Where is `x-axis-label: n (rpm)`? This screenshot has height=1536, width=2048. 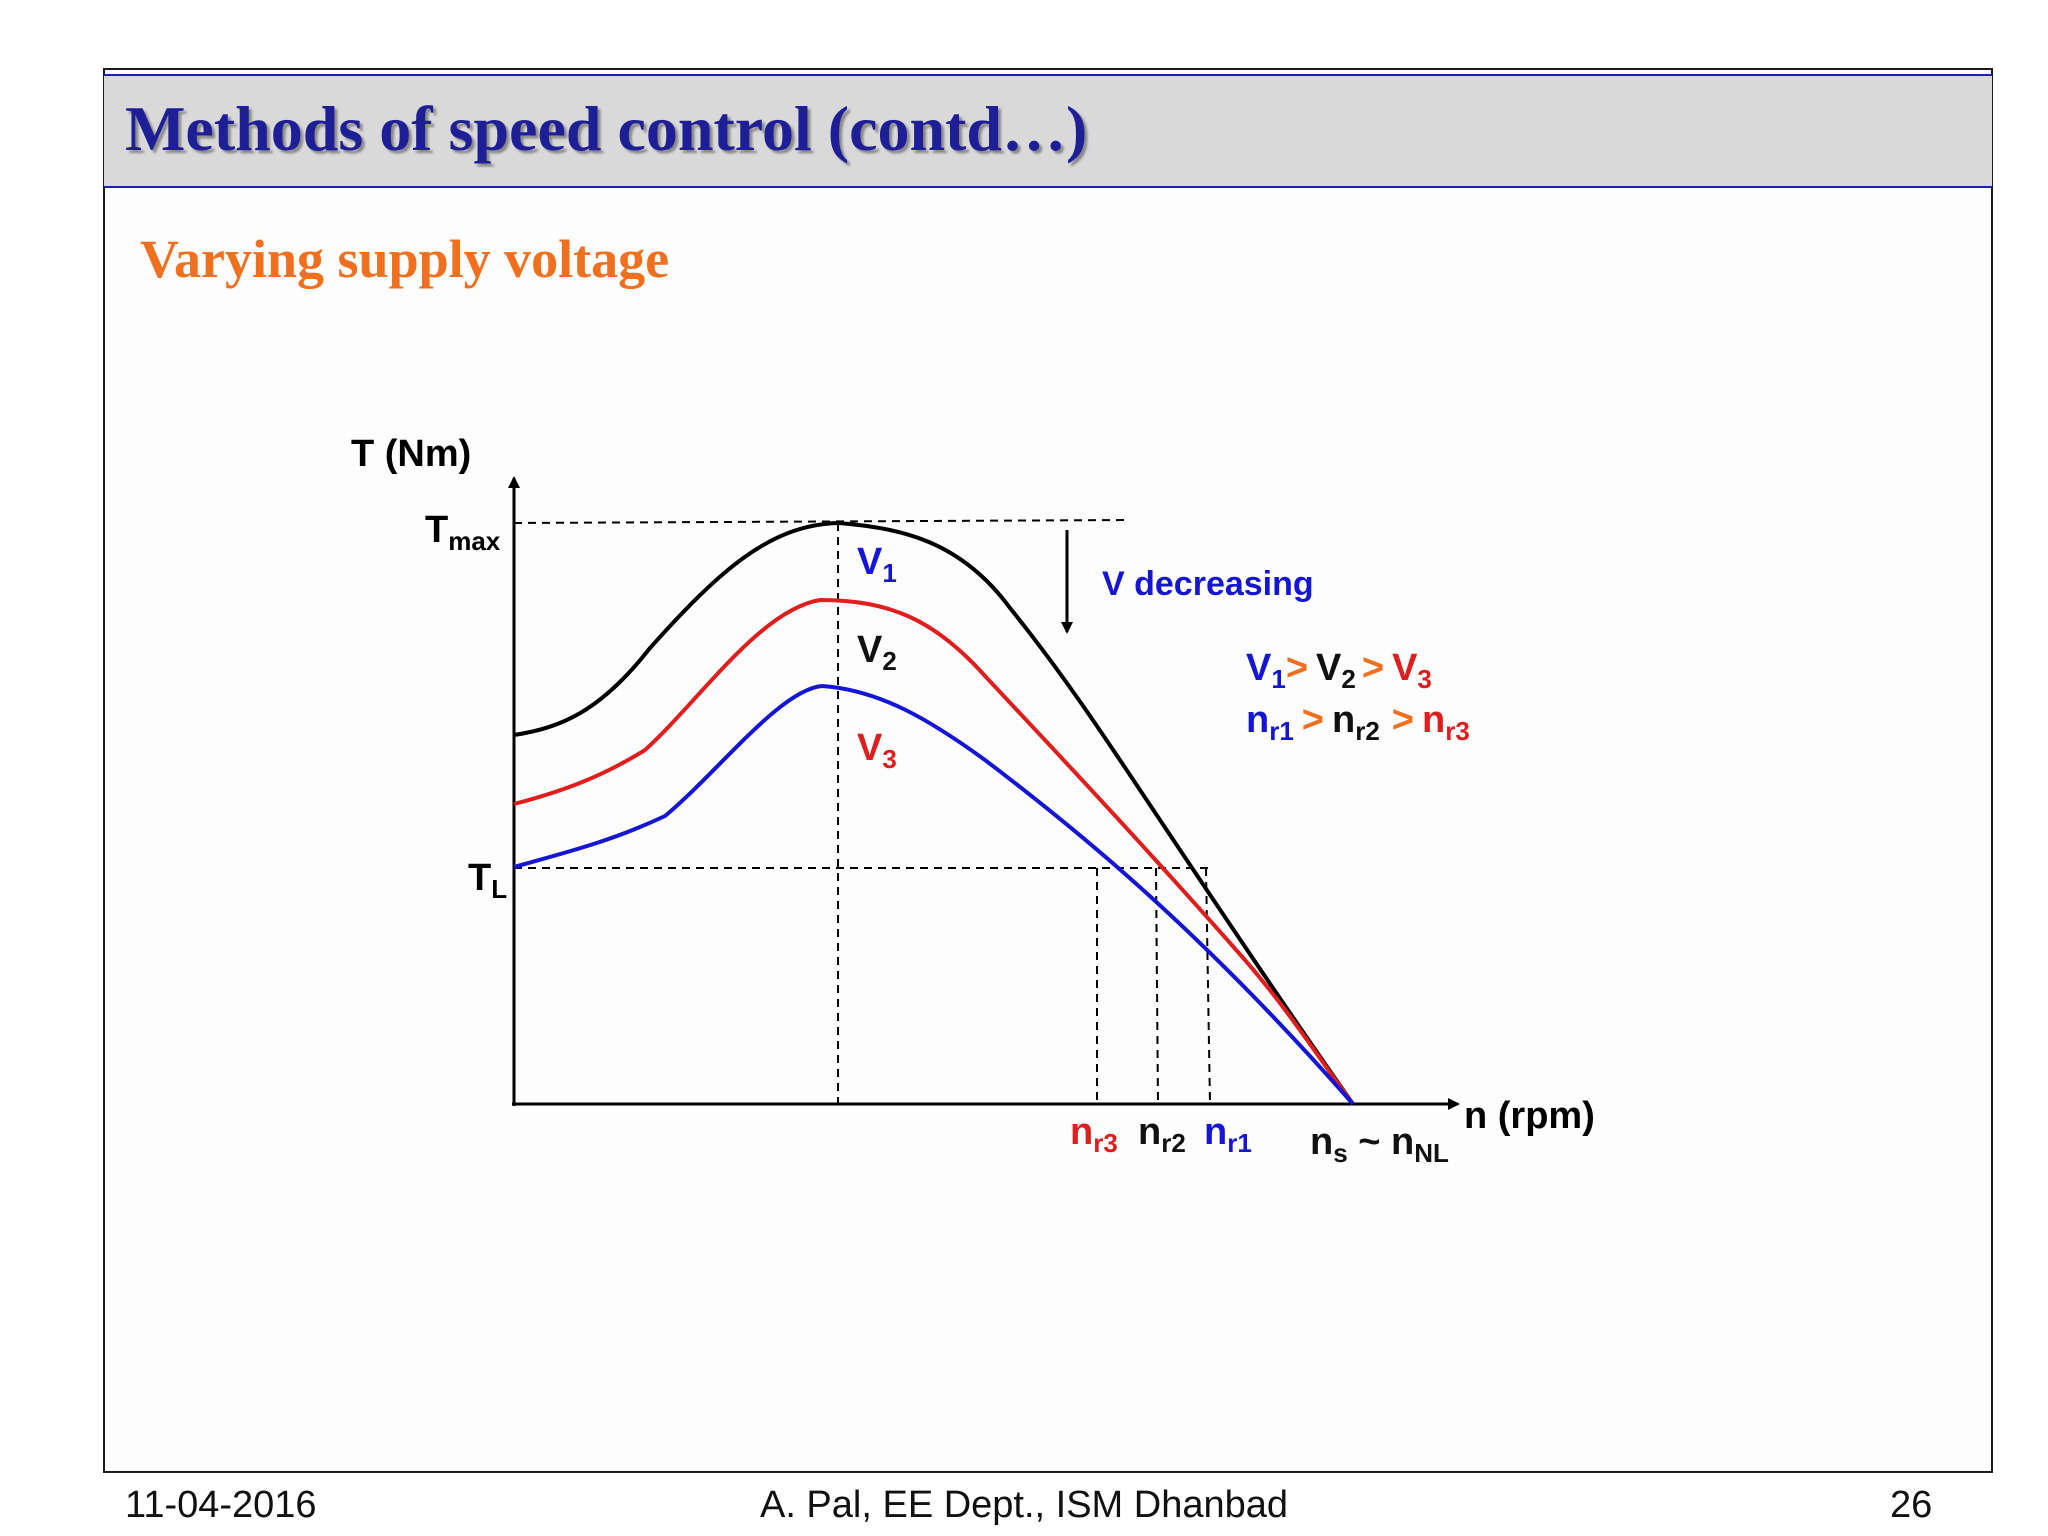 x-axis-label: n (rpm) is located at coordinates (1529, 1116).